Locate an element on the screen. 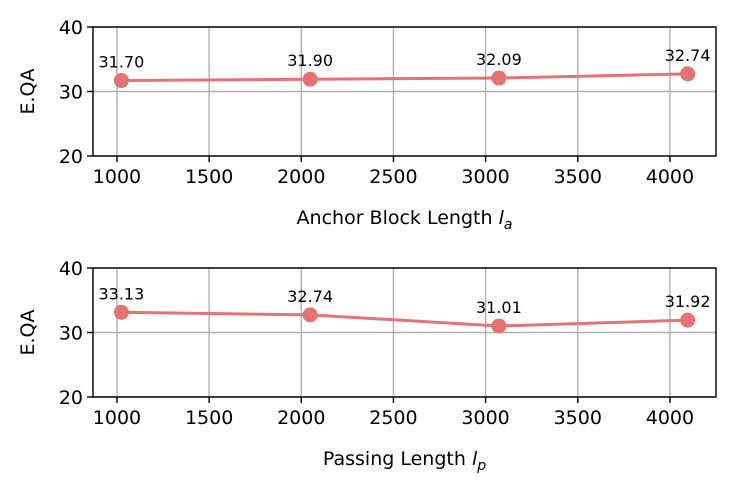  x-axis-label-subscript: p is located at coordinates (481, 466).